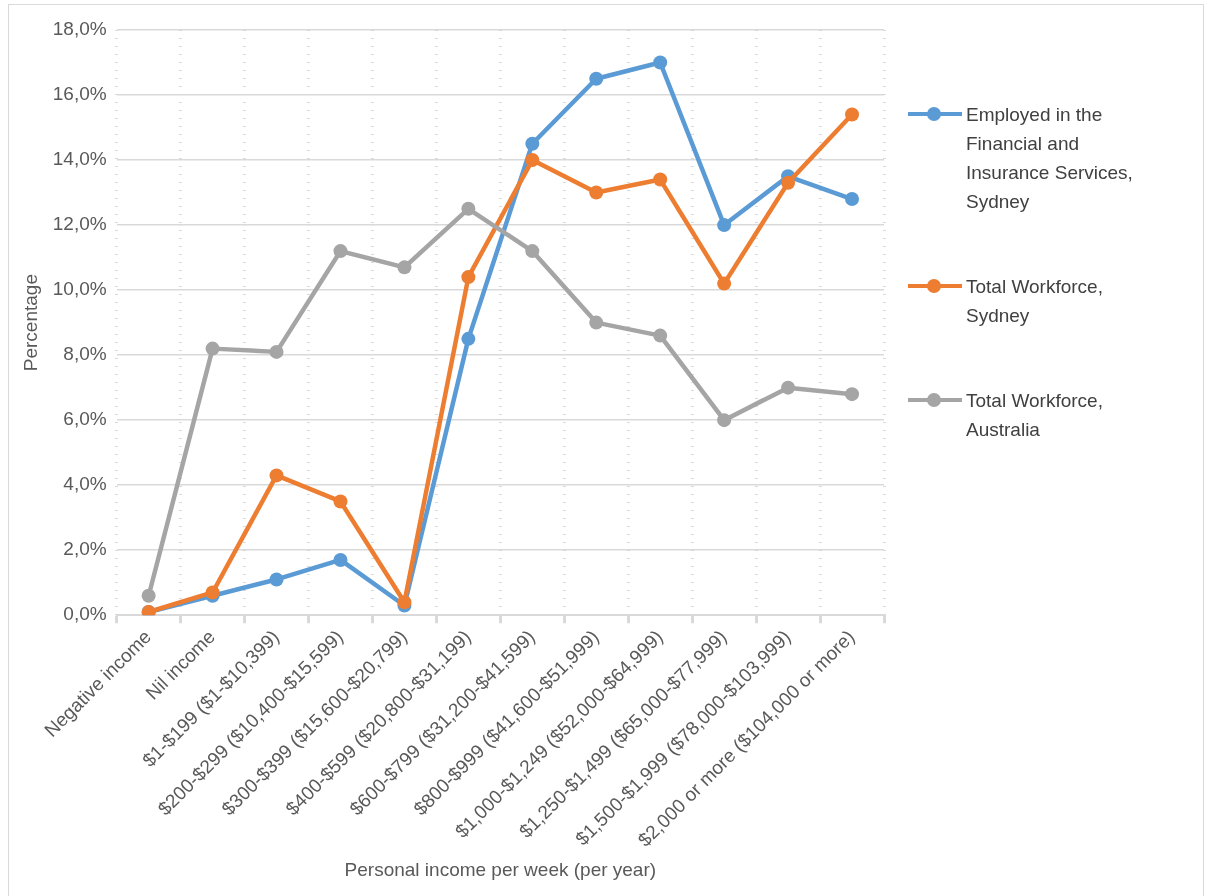 The width and height of the screenshot is (1214, 896). Describe the element at coordinates (85, 484) in the screenshot. I see `y-tick-label: 4,0%` at that location.